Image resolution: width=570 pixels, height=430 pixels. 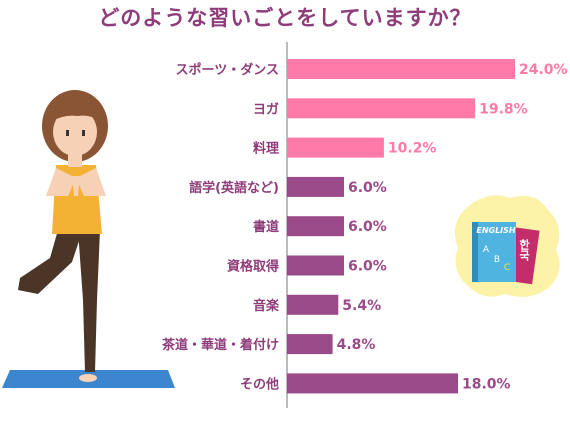 I want to click on book-letter-b: B, so click(x=497, y=260).